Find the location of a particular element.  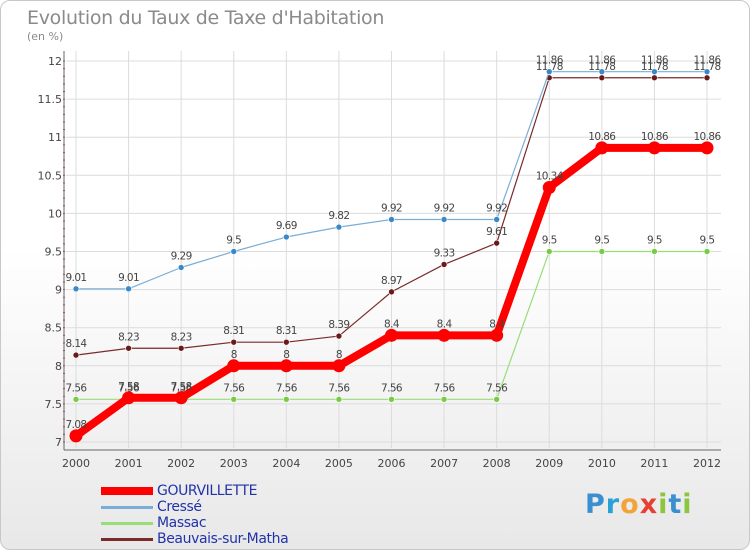

unit-label: (en %) is located at coordinates (45, 36).